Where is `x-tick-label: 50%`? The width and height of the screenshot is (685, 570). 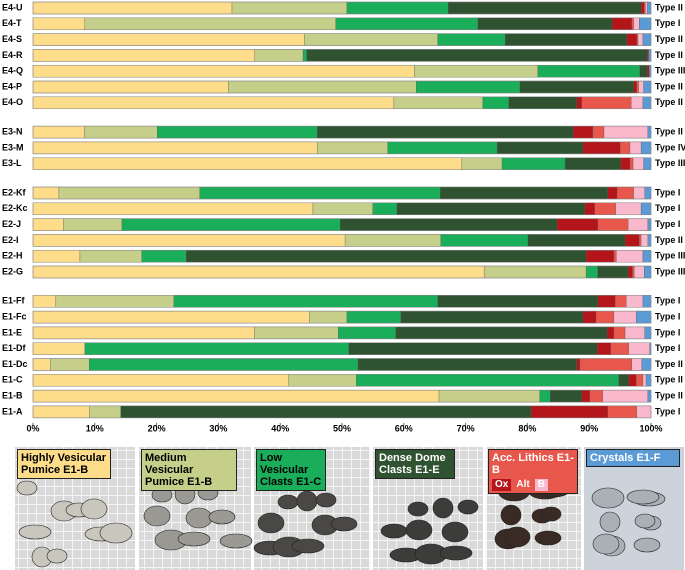 x-tick-label: 50% is located at coordinates (342, 428).